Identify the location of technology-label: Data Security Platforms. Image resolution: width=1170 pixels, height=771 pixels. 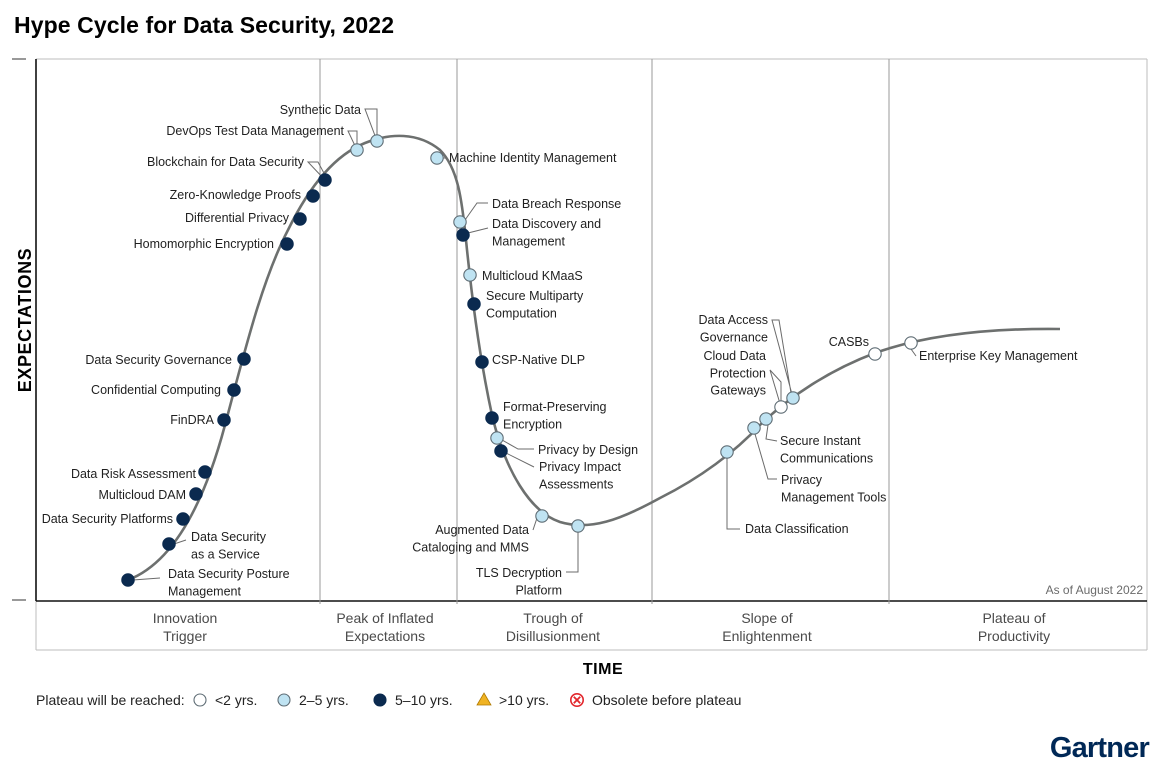
(107, 519).